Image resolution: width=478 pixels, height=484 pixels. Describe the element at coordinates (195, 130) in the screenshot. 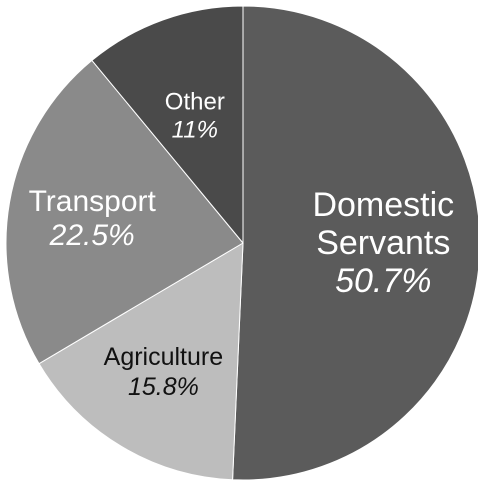

I see `slice-percent-label: 11%` at that location.